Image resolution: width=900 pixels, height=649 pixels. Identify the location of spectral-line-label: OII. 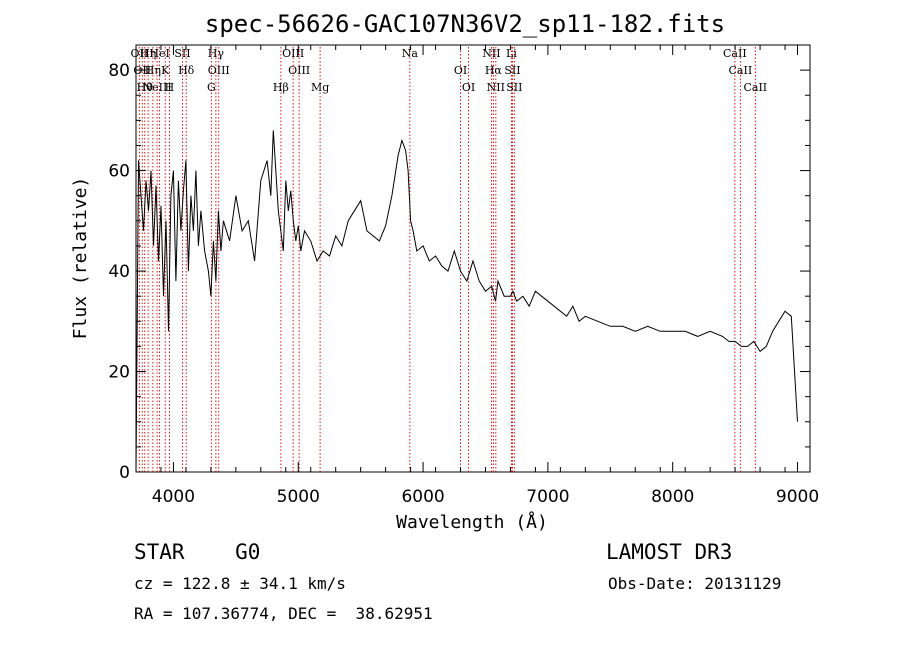
(140, 53).